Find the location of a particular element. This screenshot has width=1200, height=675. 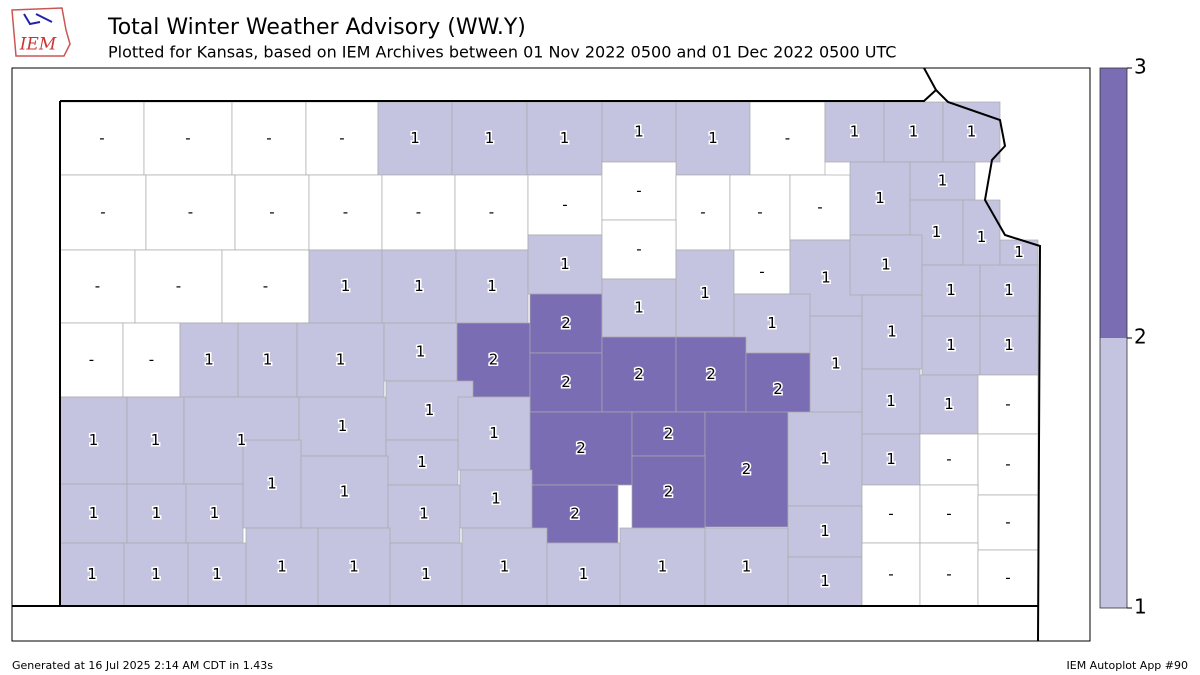

colorbar: 1 2 3 is located at coordinates (1123, 337).